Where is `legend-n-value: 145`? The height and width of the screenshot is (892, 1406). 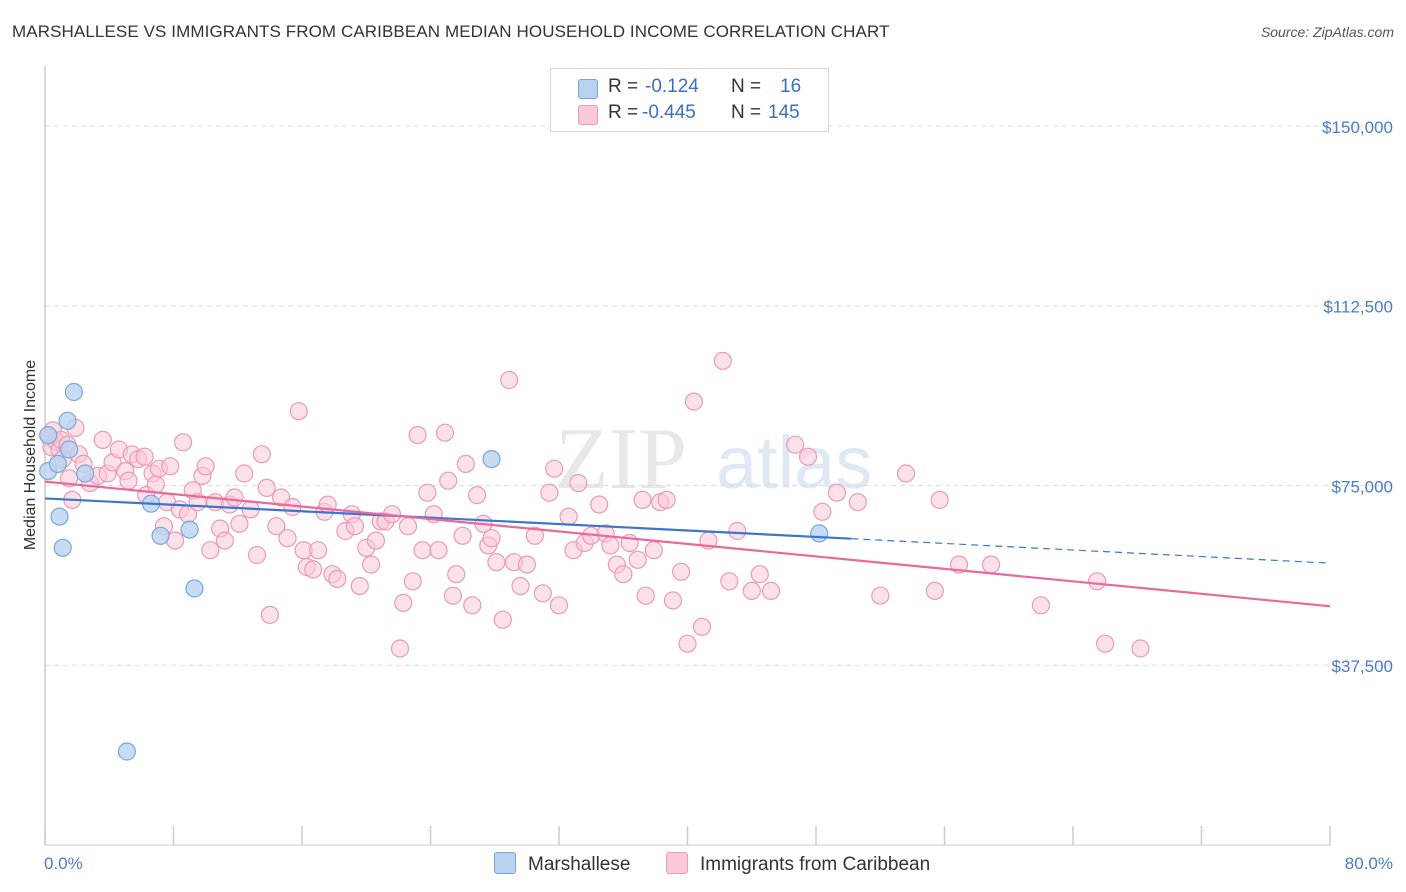 legend-n-value: 145 is located at coordinates (784, 112).